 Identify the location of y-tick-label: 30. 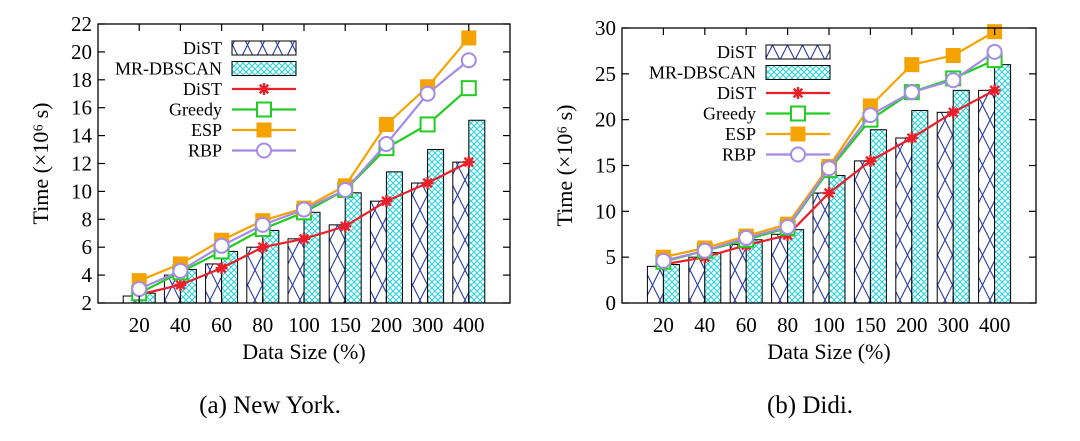
(605, 28).